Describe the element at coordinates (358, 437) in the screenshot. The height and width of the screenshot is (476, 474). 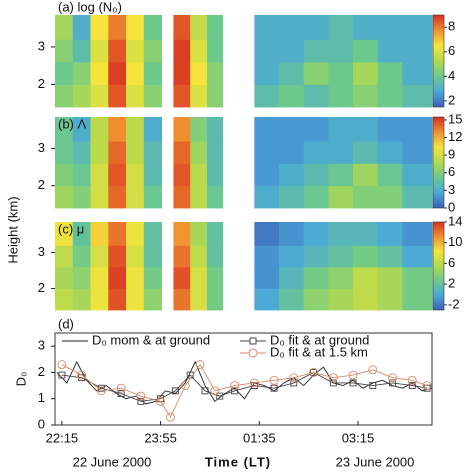
I see `x-tick-label: 03:15` at that location.